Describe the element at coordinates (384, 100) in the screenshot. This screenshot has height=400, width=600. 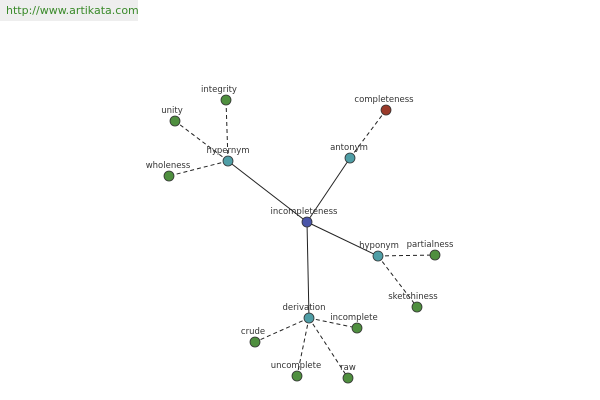
I see `node-label: completeness` at that location.